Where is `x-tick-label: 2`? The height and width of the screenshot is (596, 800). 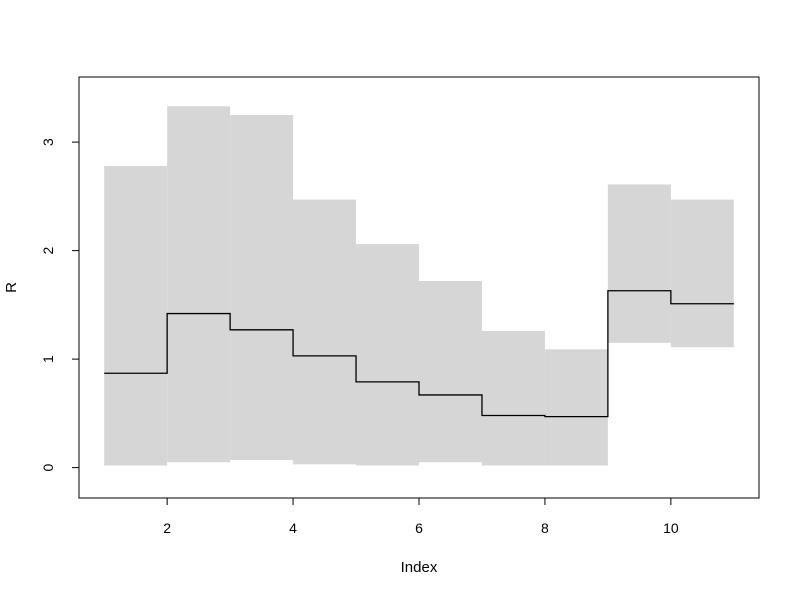 x-tick-label: 2 is located at coordinates (167, 528).